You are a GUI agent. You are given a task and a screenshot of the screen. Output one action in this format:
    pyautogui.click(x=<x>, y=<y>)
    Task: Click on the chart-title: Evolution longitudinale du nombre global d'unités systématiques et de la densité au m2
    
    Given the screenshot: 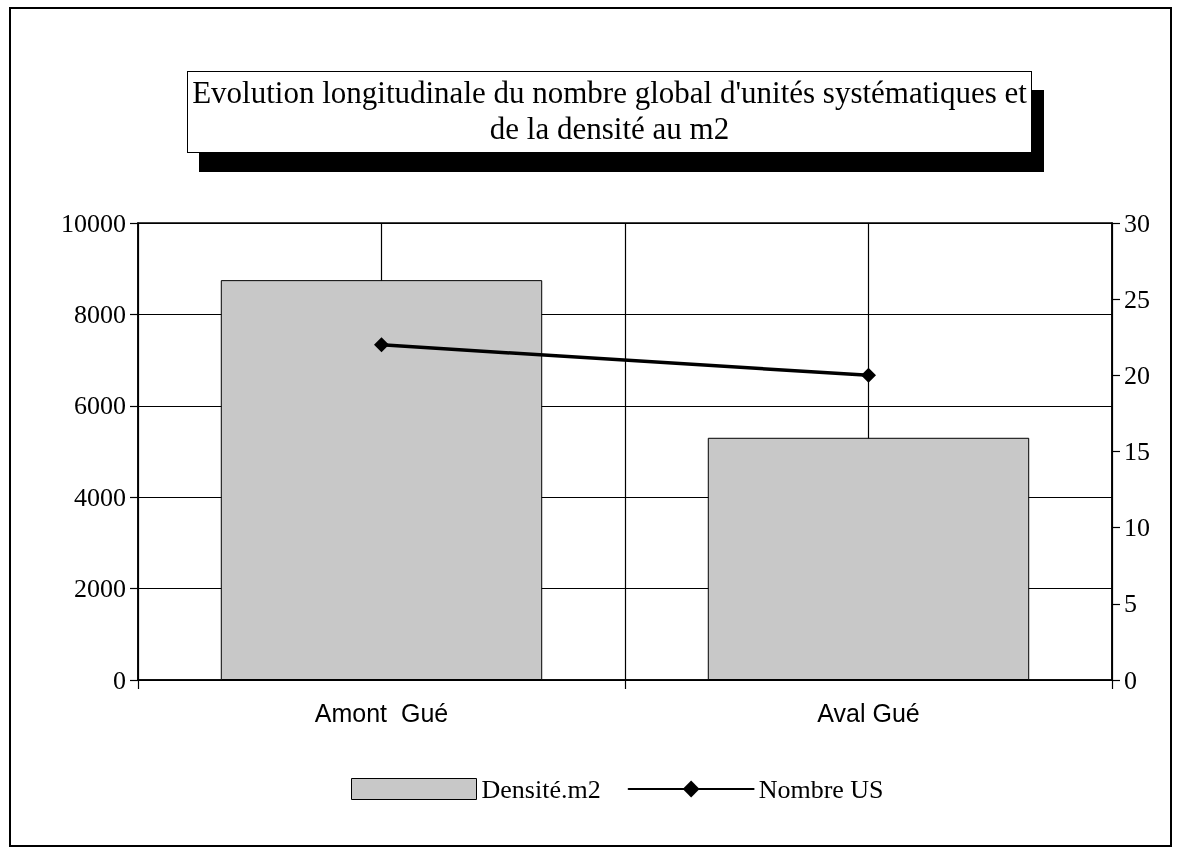 What is the action you would take?
    pyautogui.click(x=609, y=112)
    